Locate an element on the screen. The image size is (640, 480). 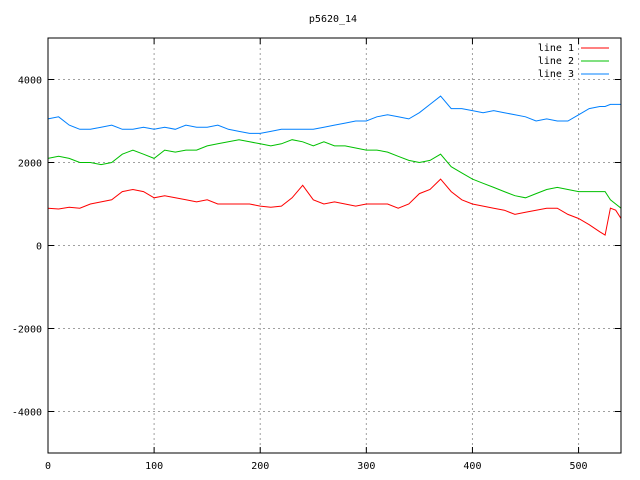
x-tick-label: 0 is located at coordinates (48, 466).